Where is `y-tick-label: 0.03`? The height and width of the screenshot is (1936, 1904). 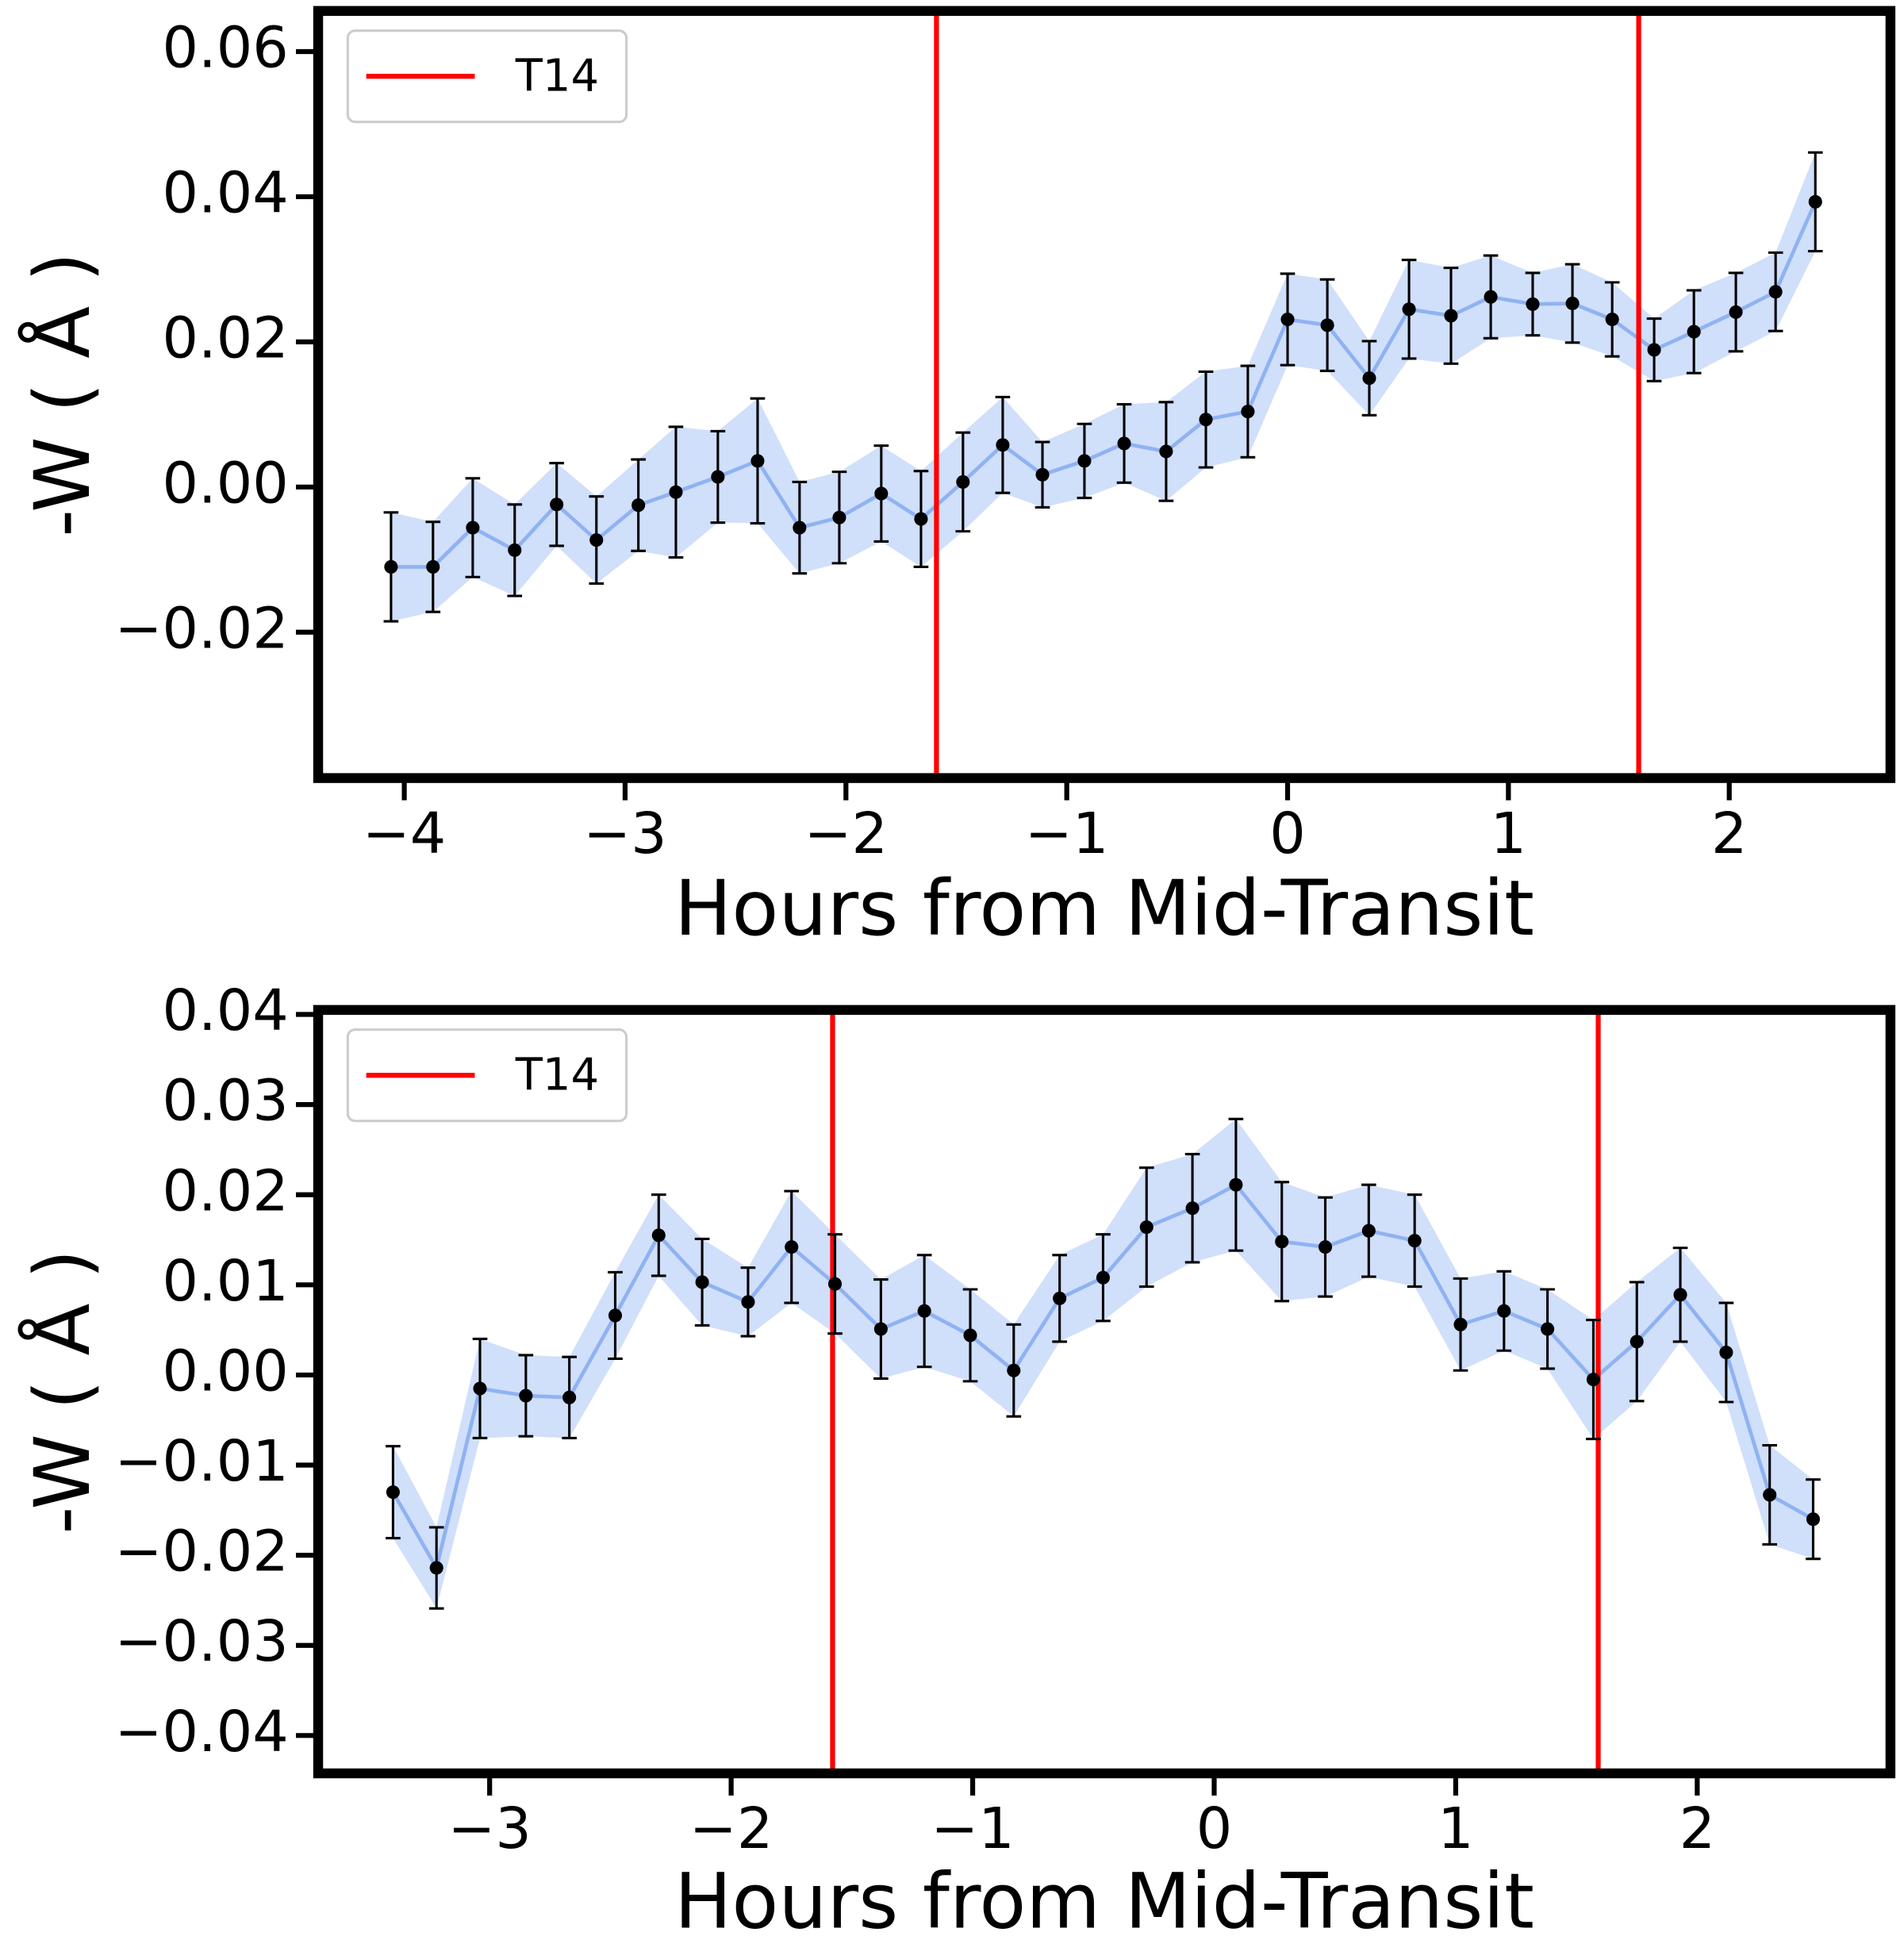
y-tick-label: 0.03 is located at coordinates (226, 1101).